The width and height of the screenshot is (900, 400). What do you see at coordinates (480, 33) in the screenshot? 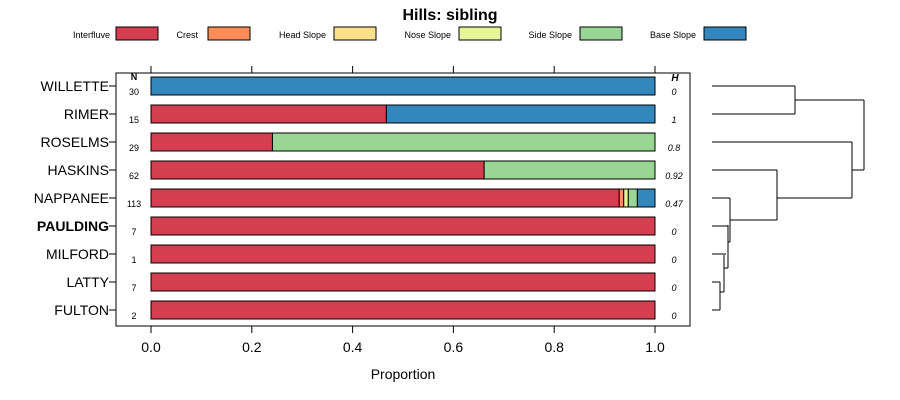
I see `legend-swatch-nose-slope` at bounding box center [480, 33].